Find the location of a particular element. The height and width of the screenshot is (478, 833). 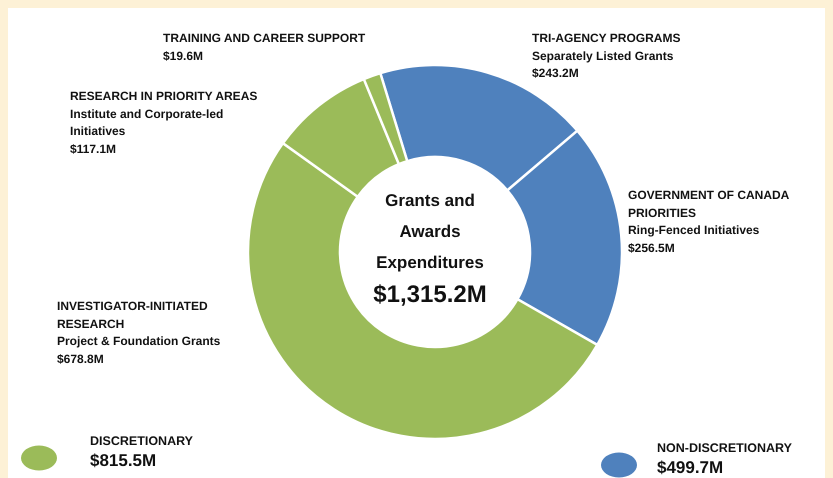

slice-label: INVESTIGATOR-INITIATED RESEARCH Project & Foundation Grants is located at coordinates (139, 324).